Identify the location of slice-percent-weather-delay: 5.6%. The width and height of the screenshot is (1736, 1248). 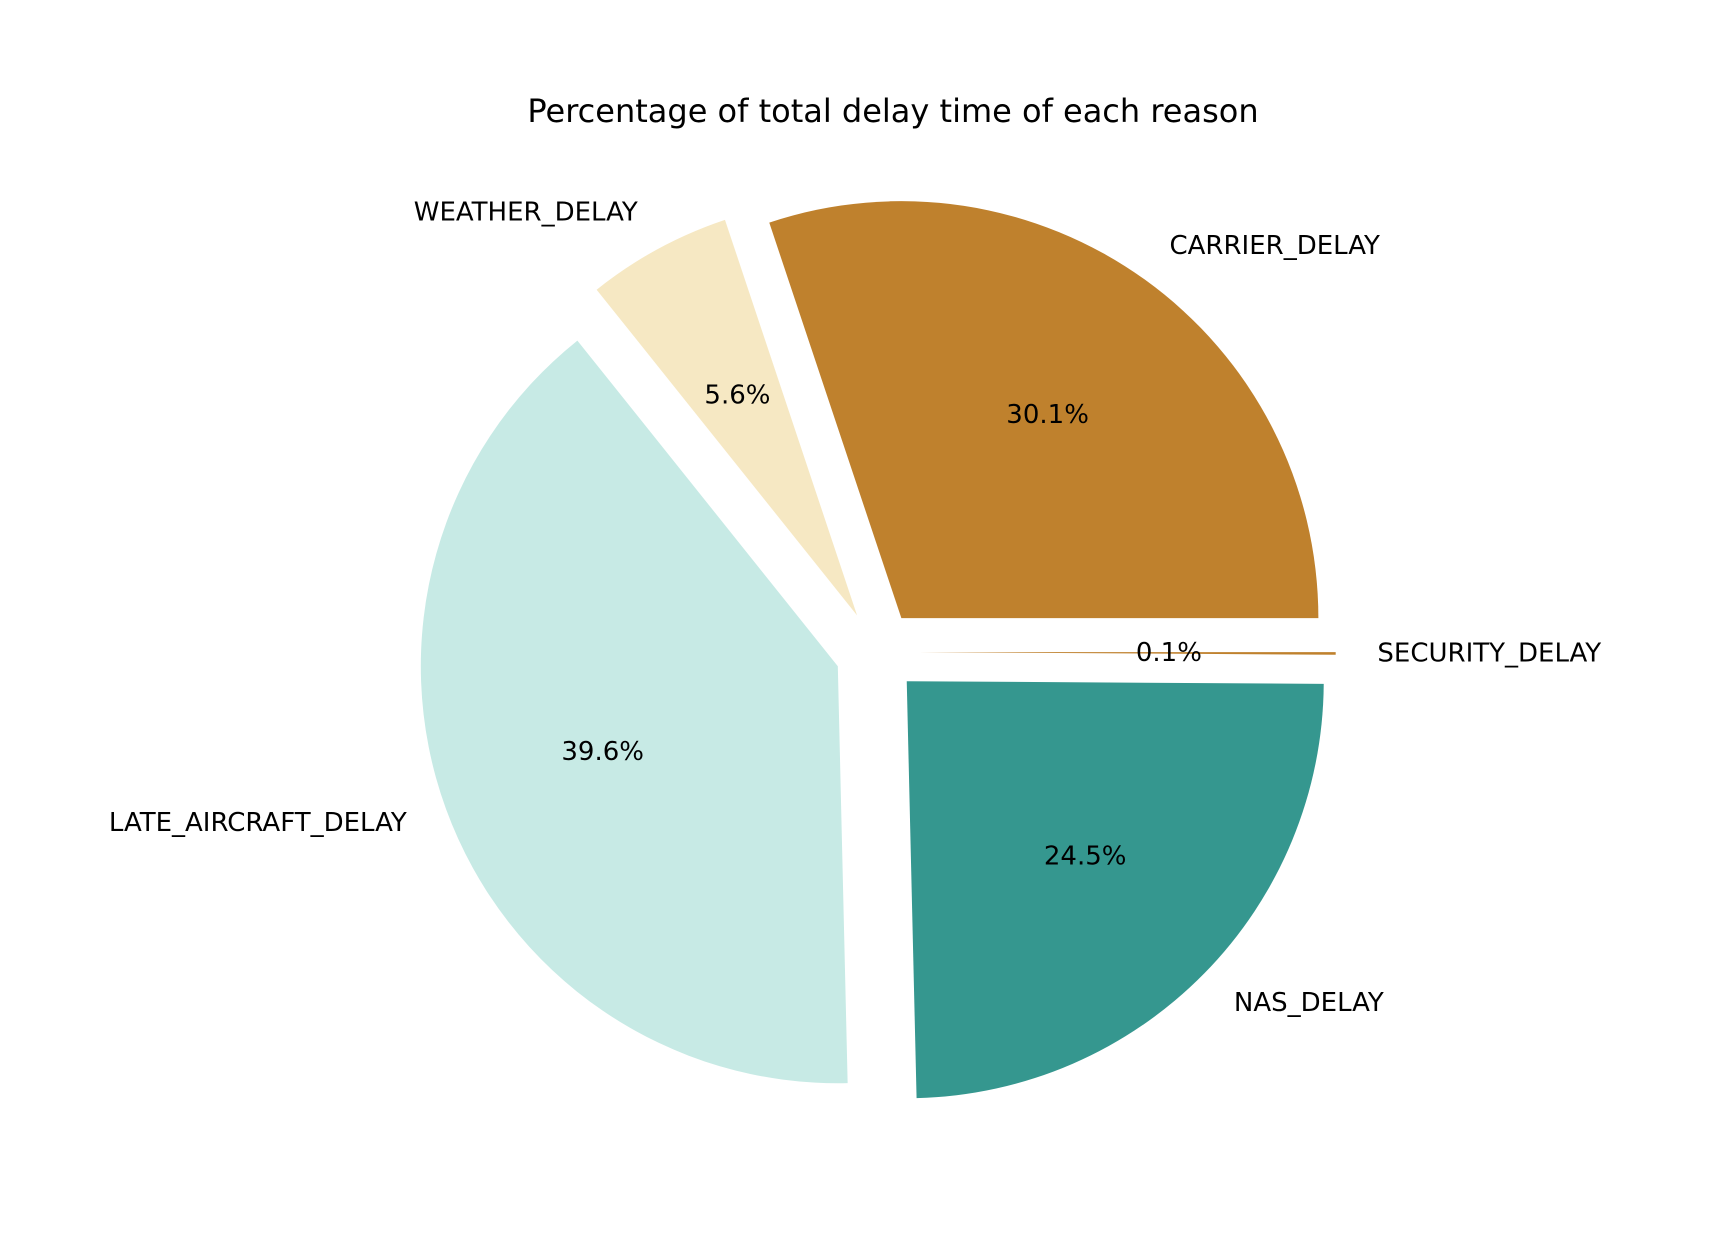
(737, 396).